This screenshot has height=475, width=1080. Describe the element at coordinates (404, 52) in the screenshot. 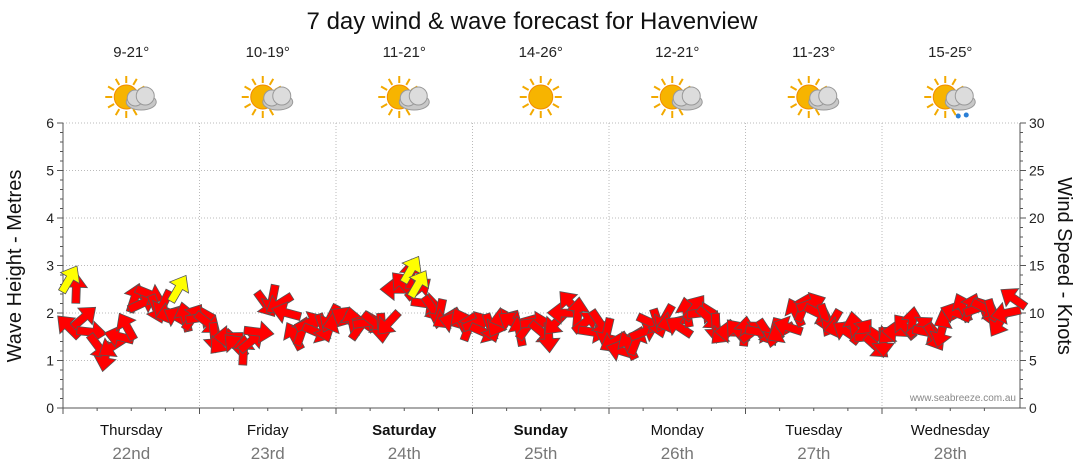

I see `day-temperature: 11-21°` at that location.